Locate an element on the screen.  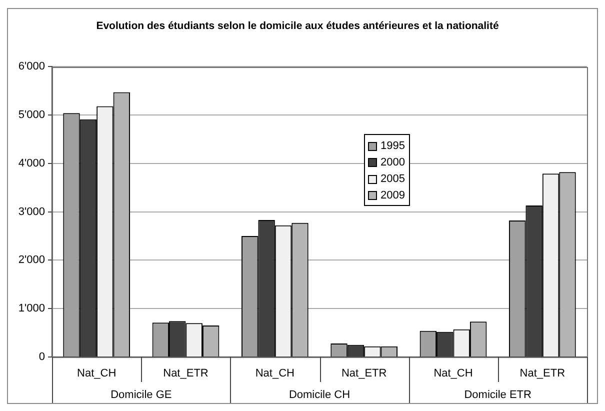
chart-title: Evolution des étudiants selon le domicile aux études antérieures et la nationalité is located at coordinates (297, 26).